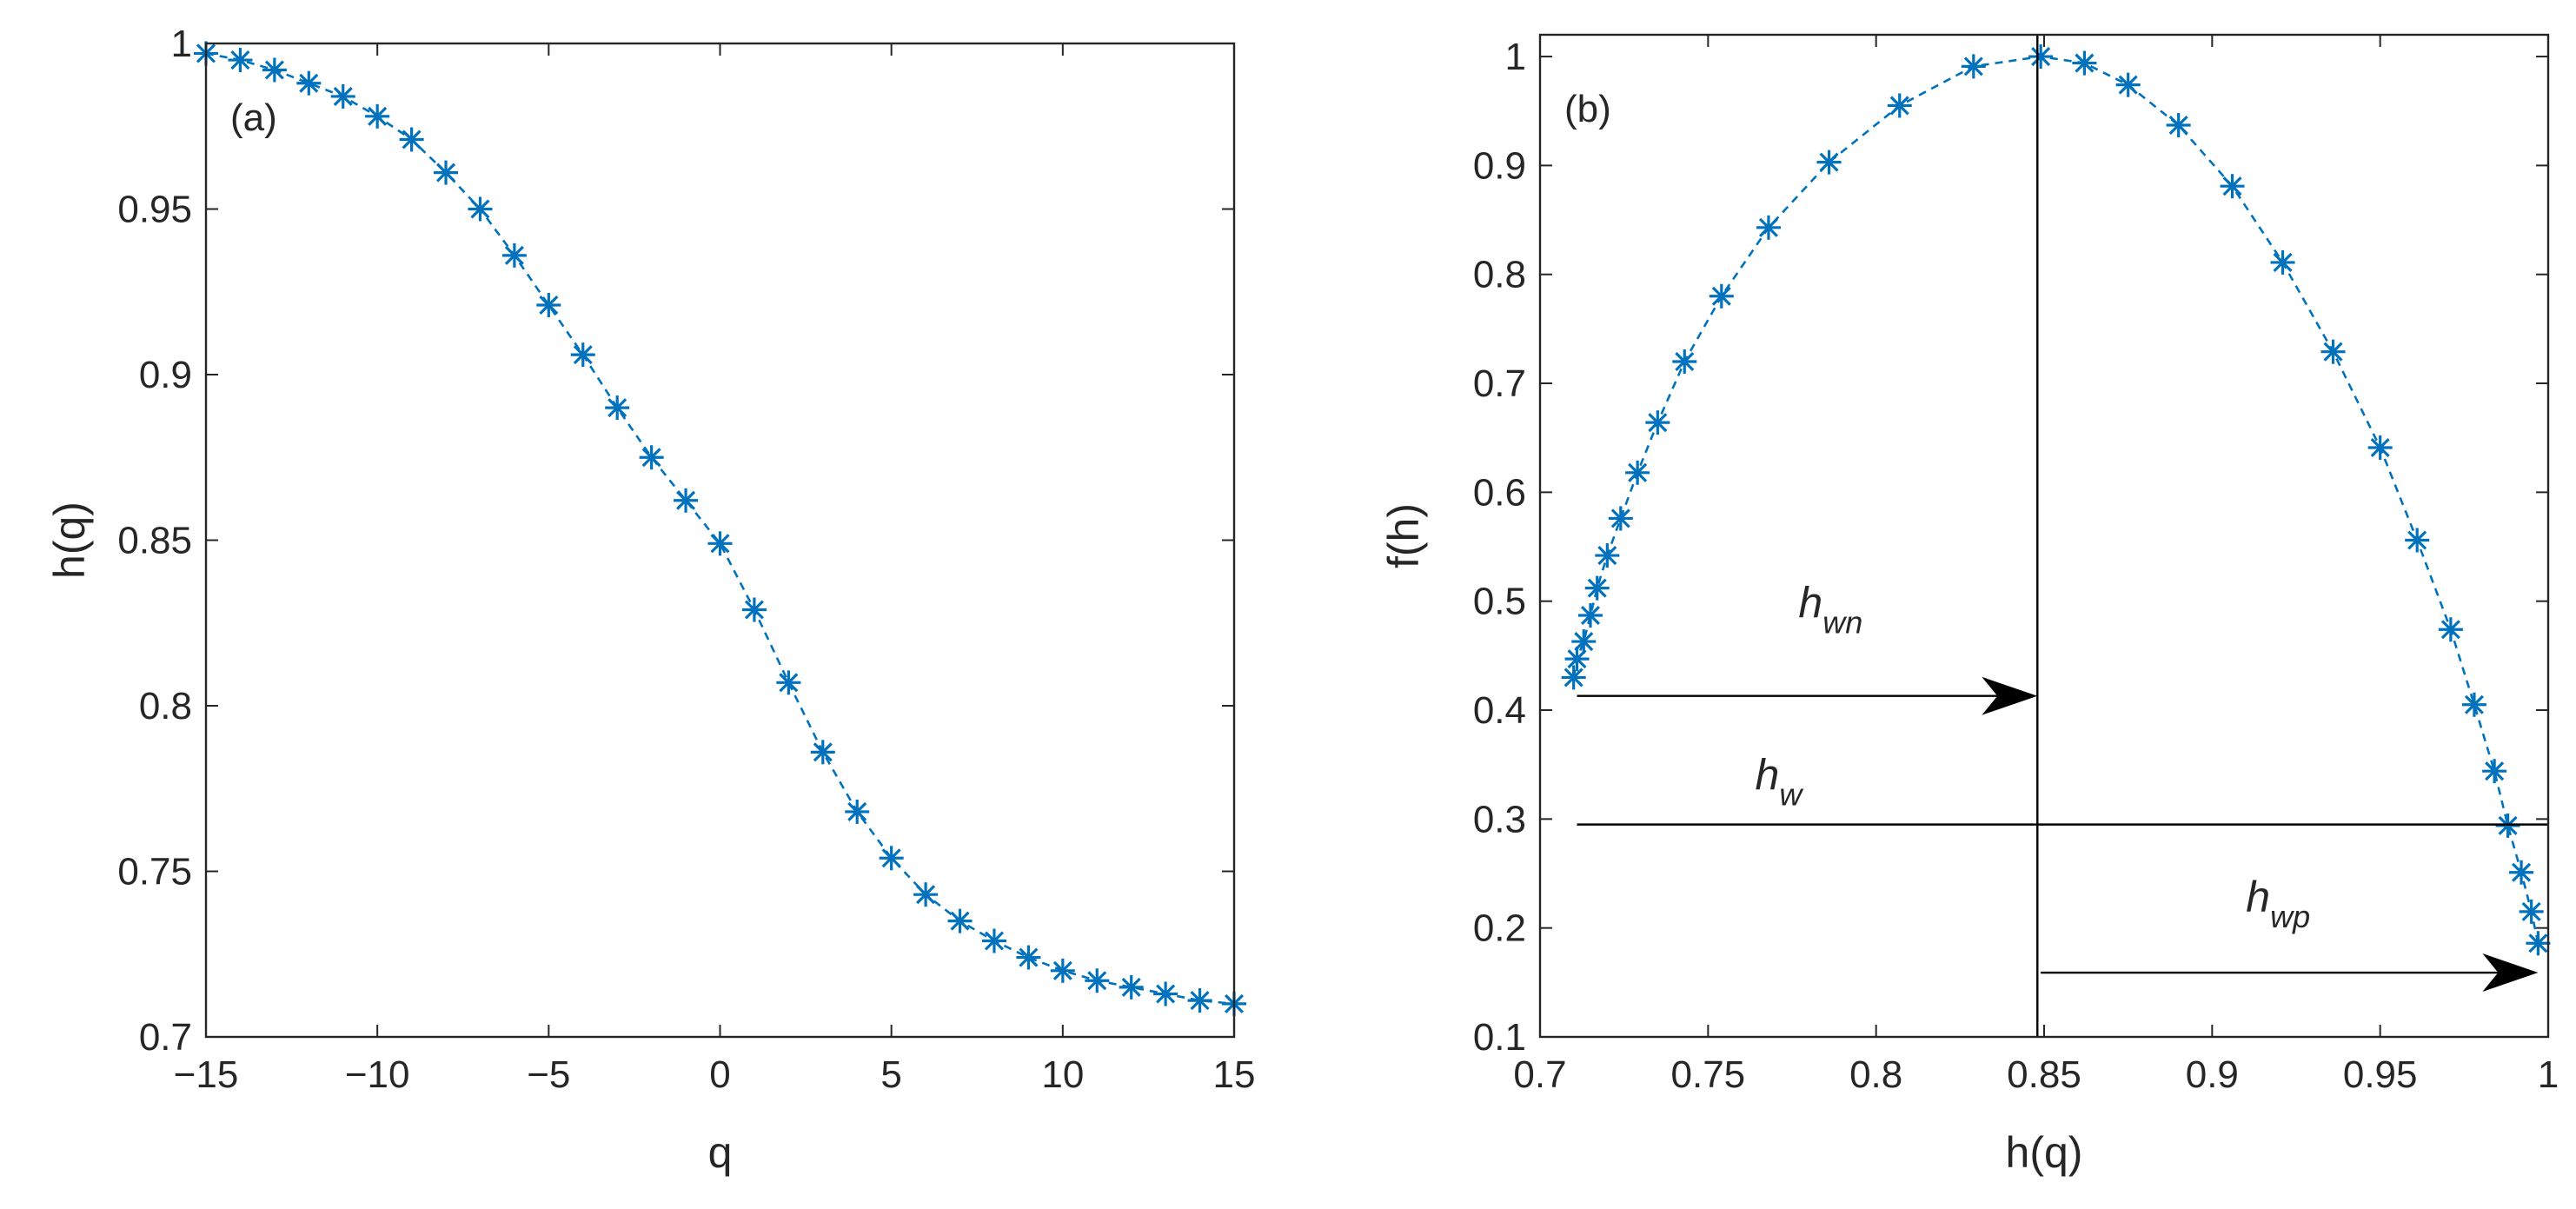  I want to click on x-tick-label: 0.7, so click(1539, 1074).